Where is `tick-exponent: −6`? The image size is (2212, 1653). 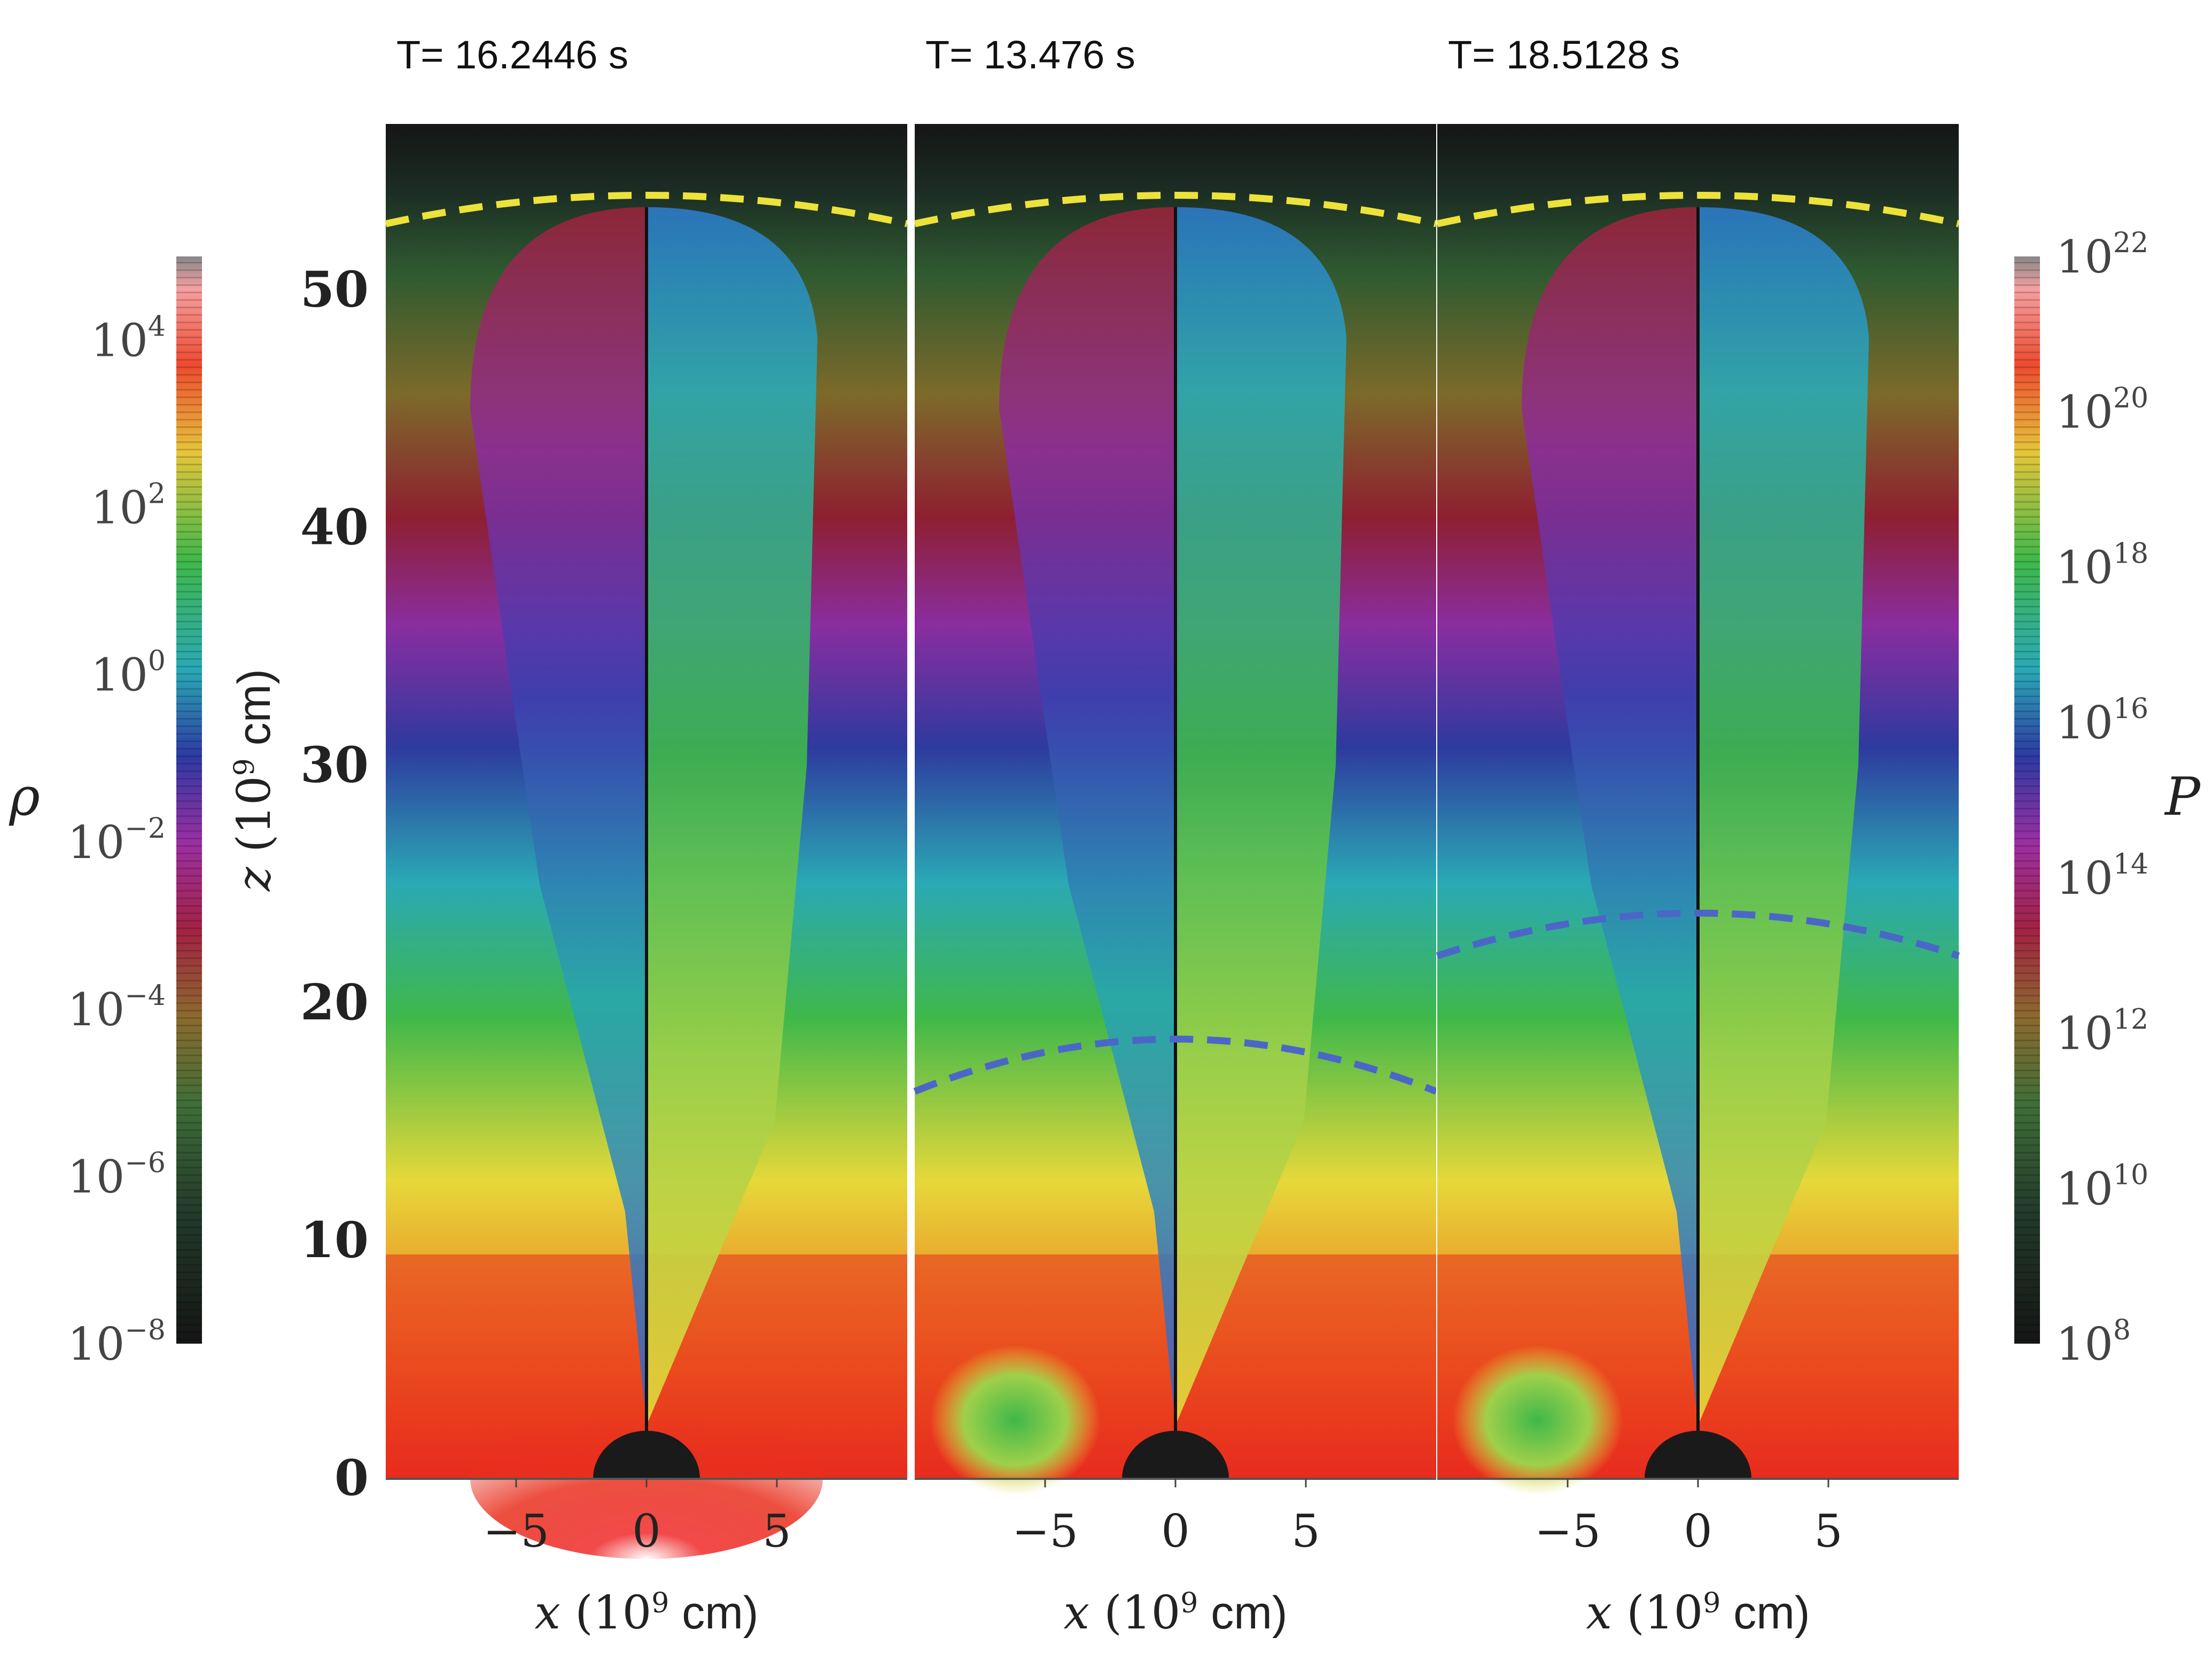 tick-exponent: −6 is located at coordinates (145, 1163).